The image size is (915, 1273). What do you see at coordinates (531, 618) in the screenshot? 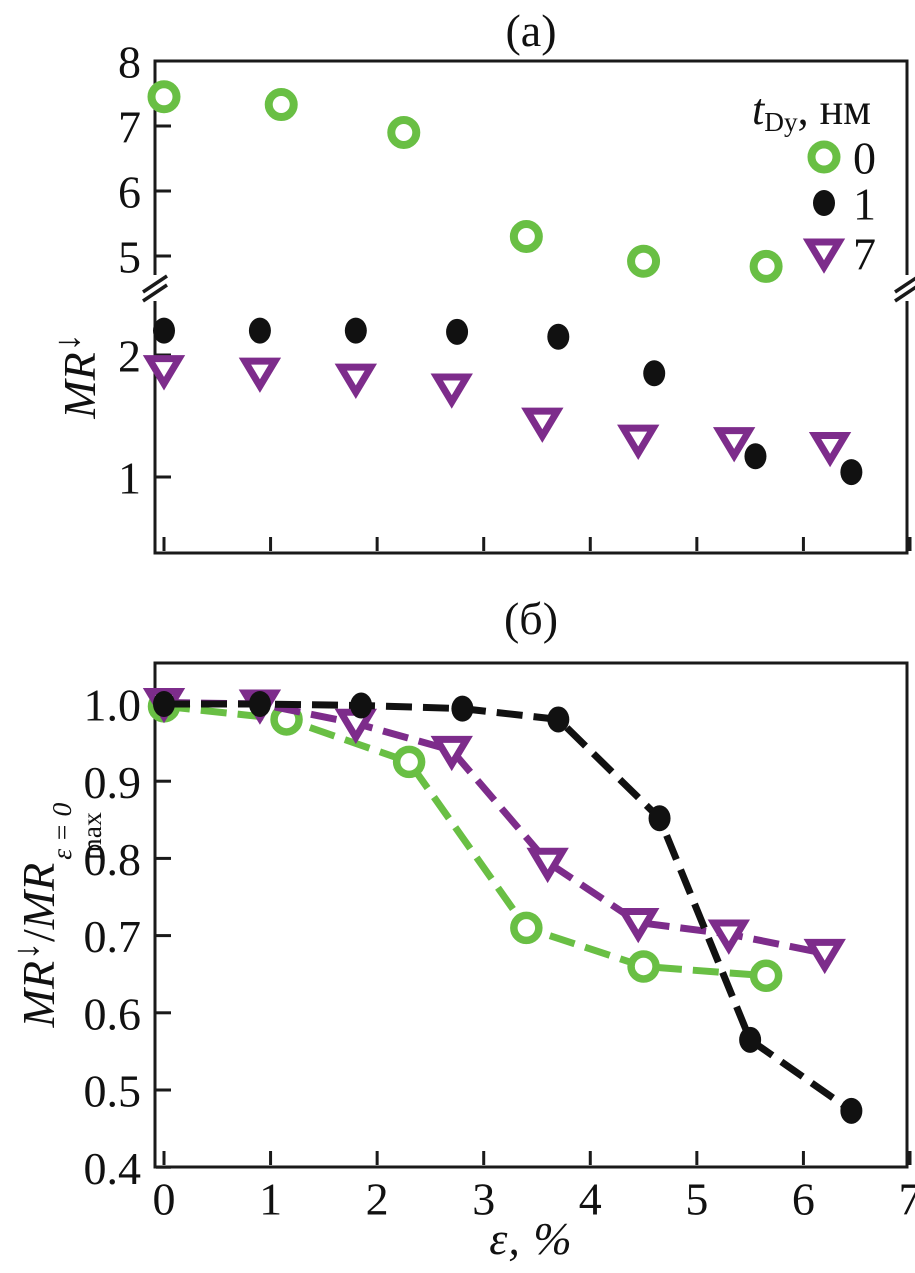
I see `panel-b-title: (б)` at bounding box center [531, 618].